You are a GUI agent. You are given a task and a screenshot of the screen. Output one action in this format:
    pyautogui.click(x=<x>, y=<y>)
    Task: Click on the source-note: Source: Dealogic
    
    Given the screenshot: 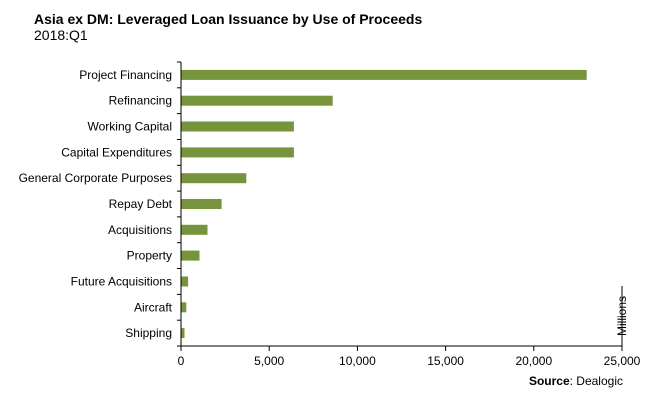 What is the action you would take?
    pyautogui.click(x=576, y=381)
    